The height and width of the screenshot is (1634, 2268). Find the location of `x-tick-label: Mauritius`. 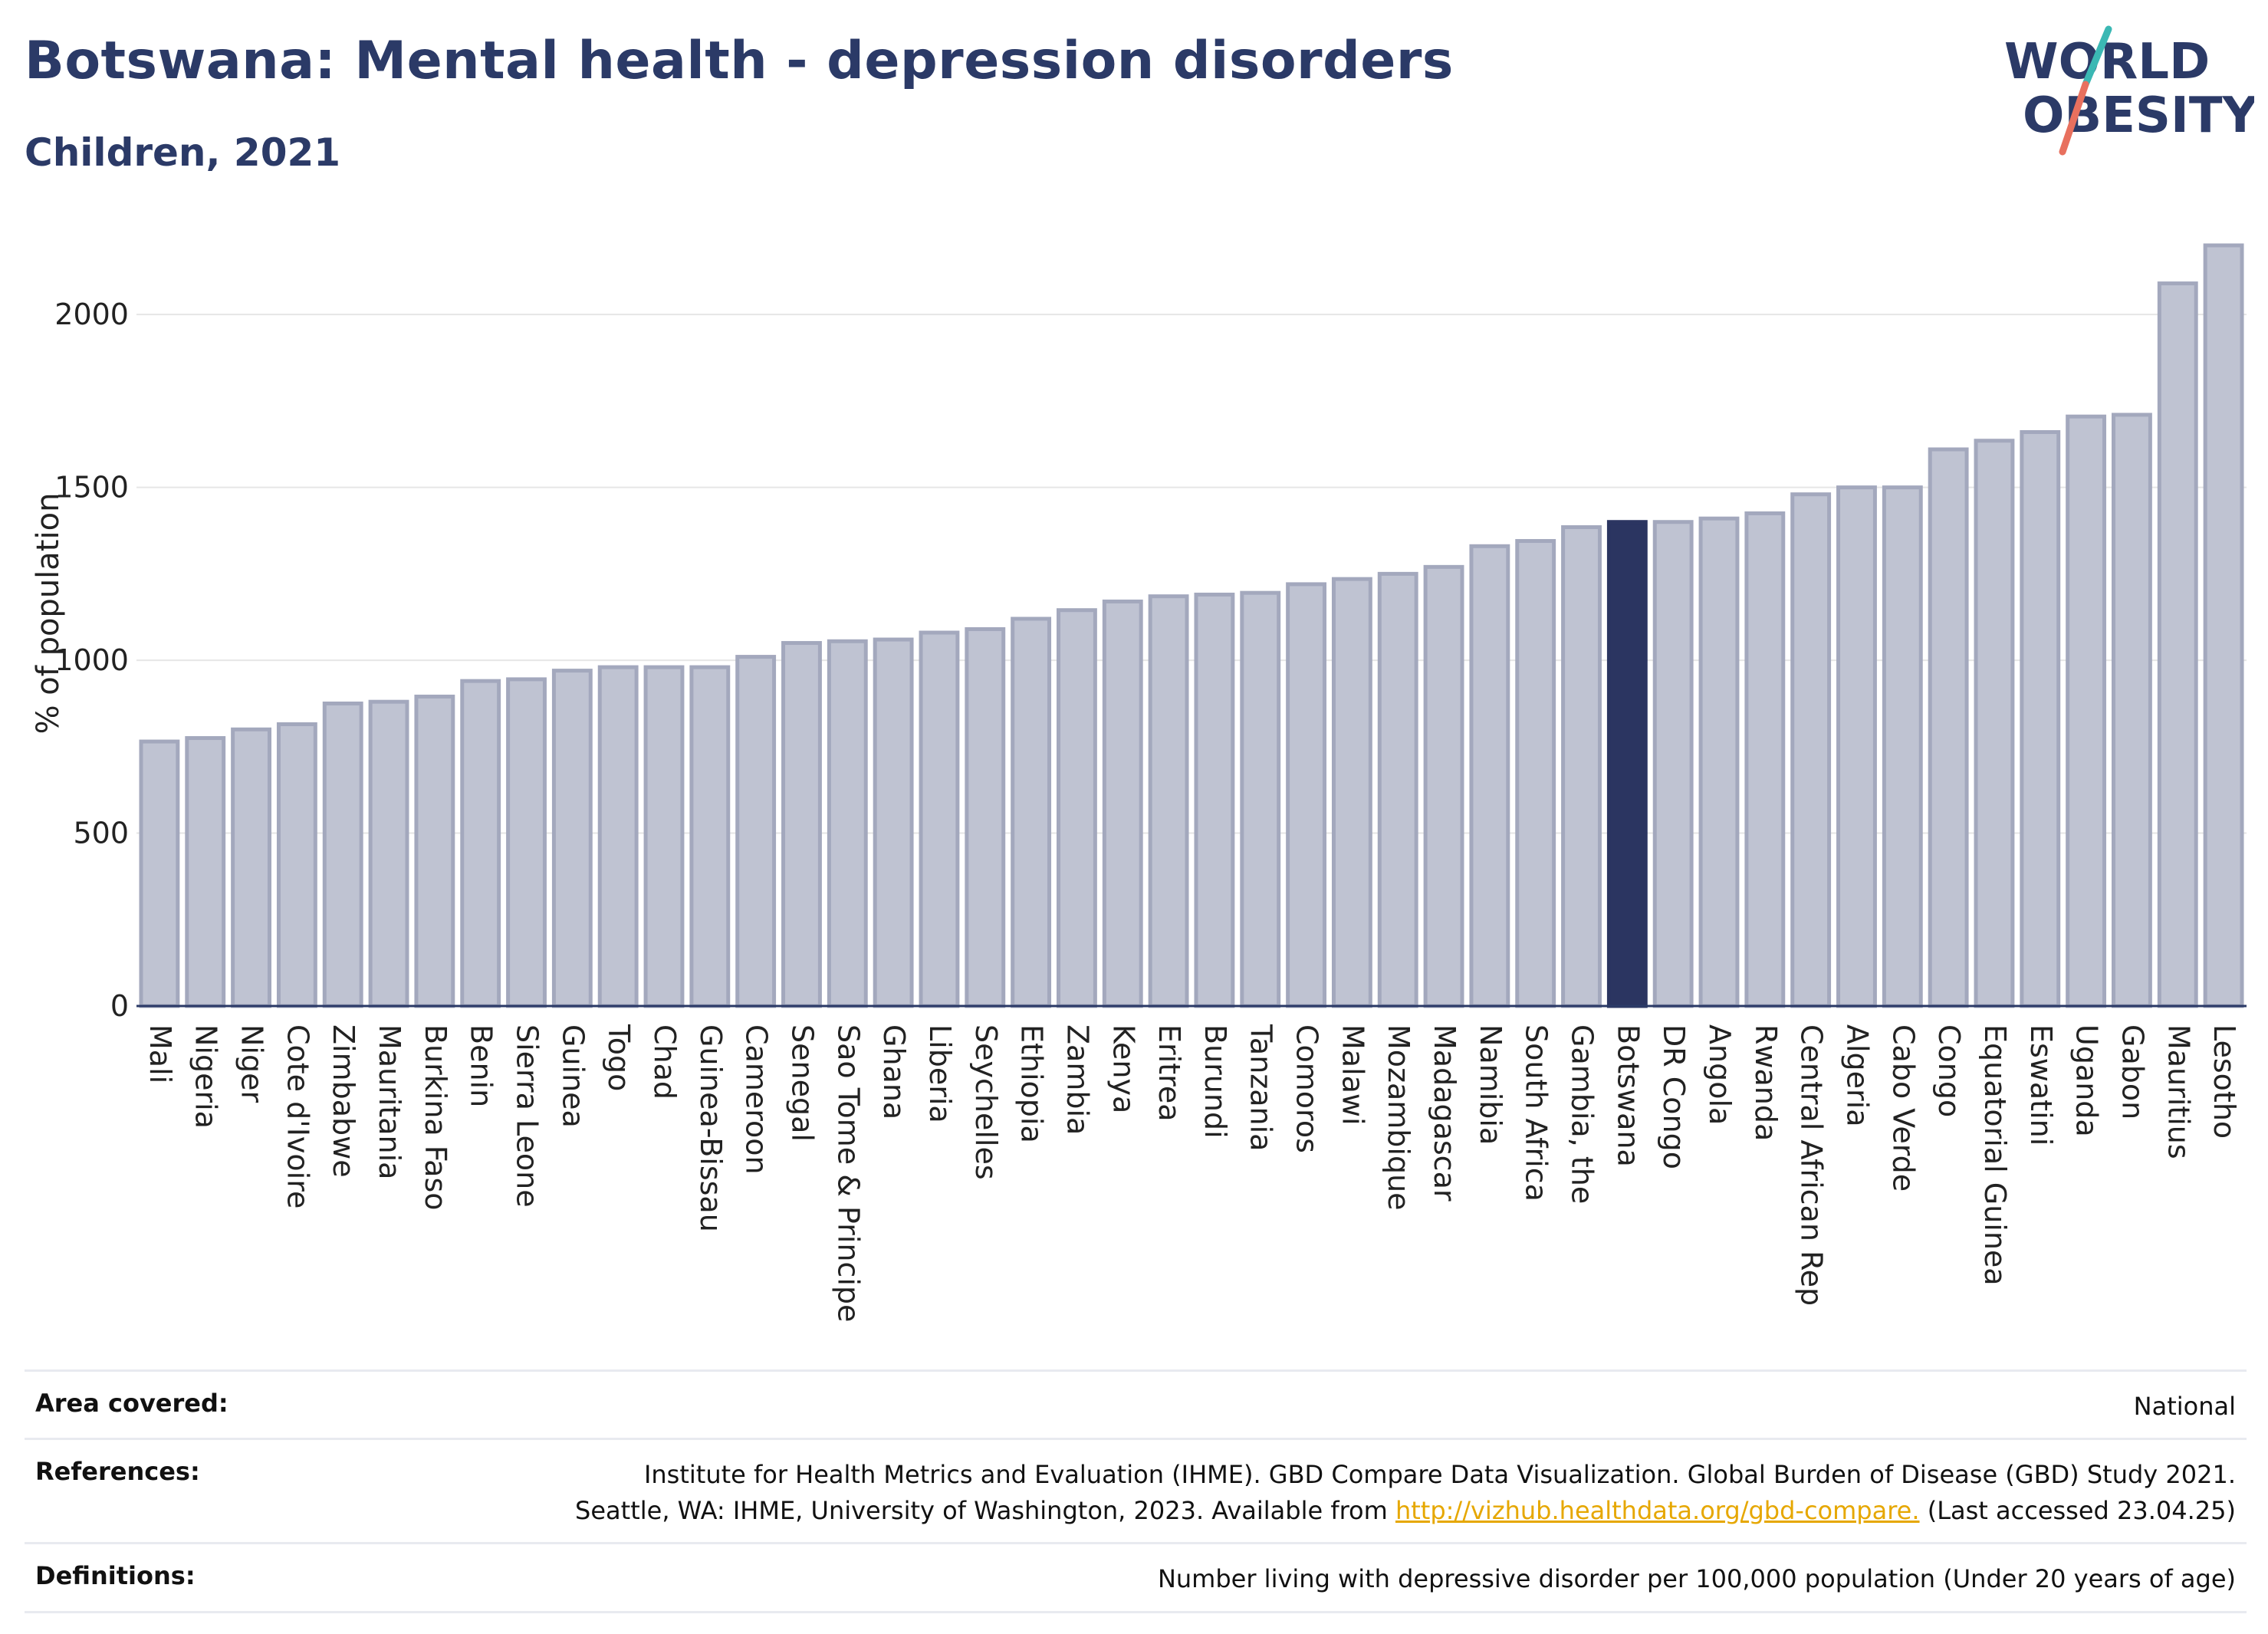

x-tick-label: Mauritius is located at coordinates (2178, 1092).